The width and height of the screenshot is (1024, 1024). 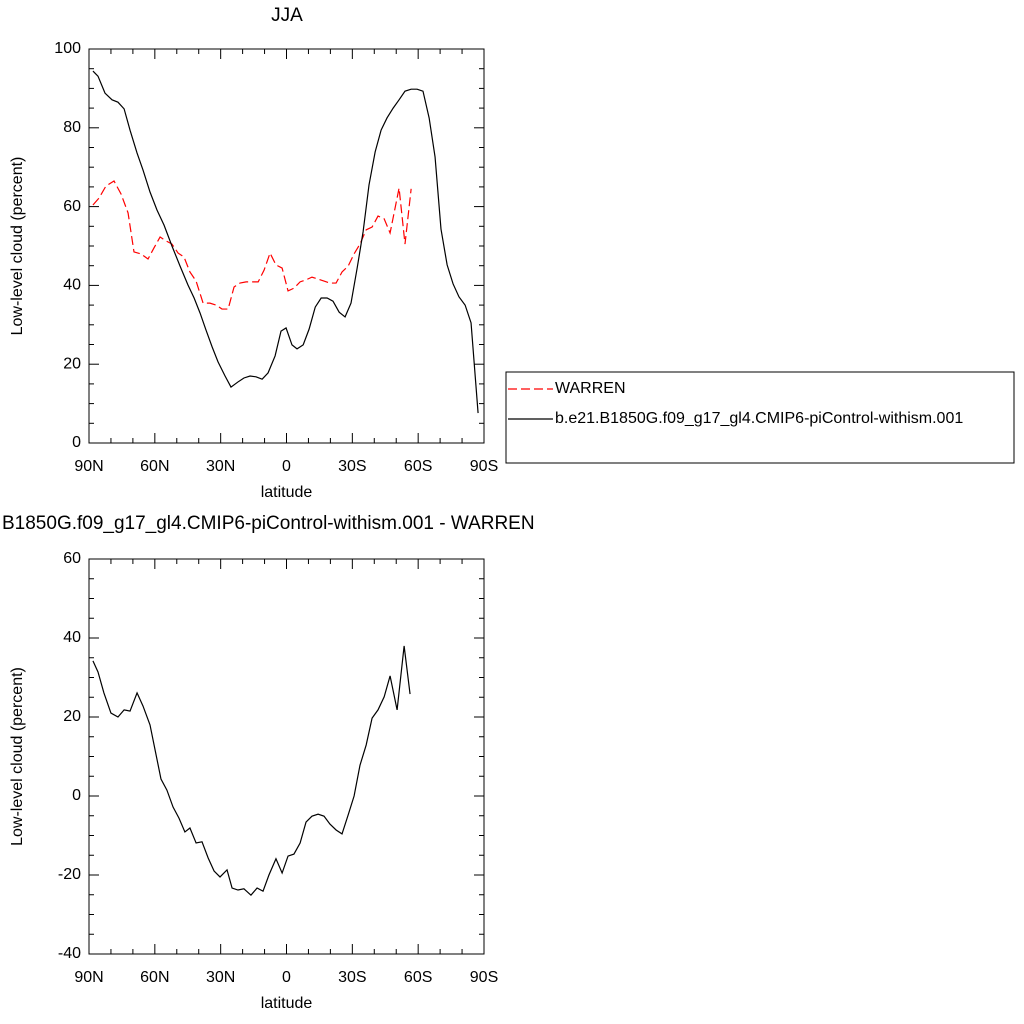 What do you see at coordinates (72, 127) in the screenshot?
I see `y-tick-label: 80` at bounding box center [72, 127].